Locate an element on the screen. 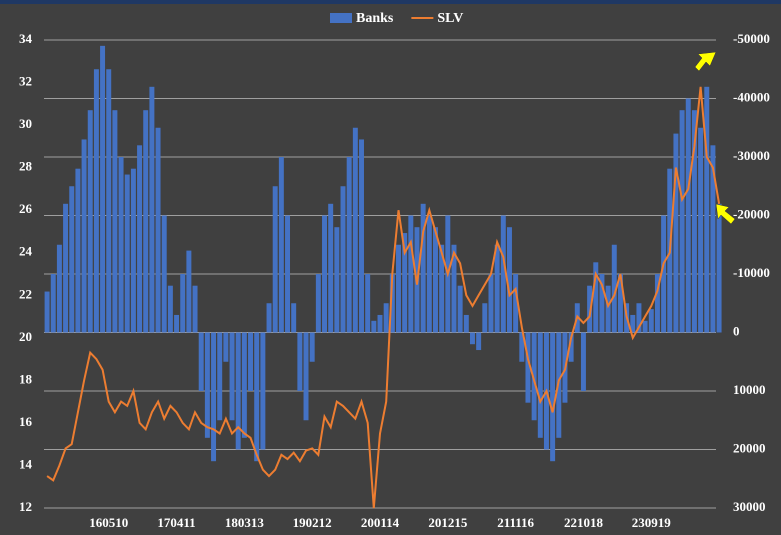 The width and height of the screenshot is (781, 535). y-tick-label: 20 is located at coordinates (25, 336).